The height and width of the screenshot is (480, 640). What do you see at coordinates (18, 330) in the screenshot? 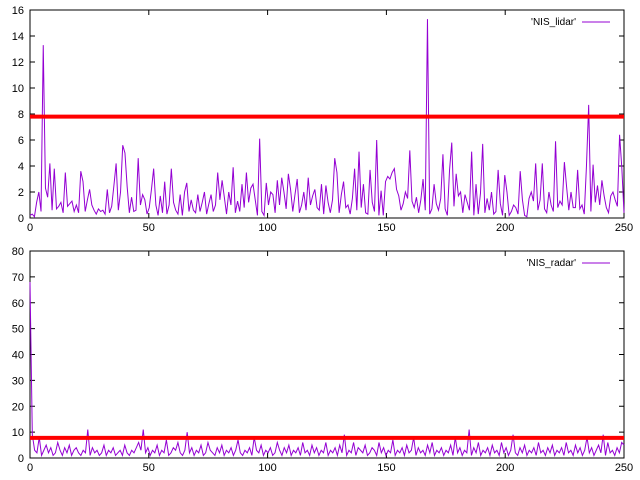
I see `y-tick-label: 50` at bounding box center [18, 330].